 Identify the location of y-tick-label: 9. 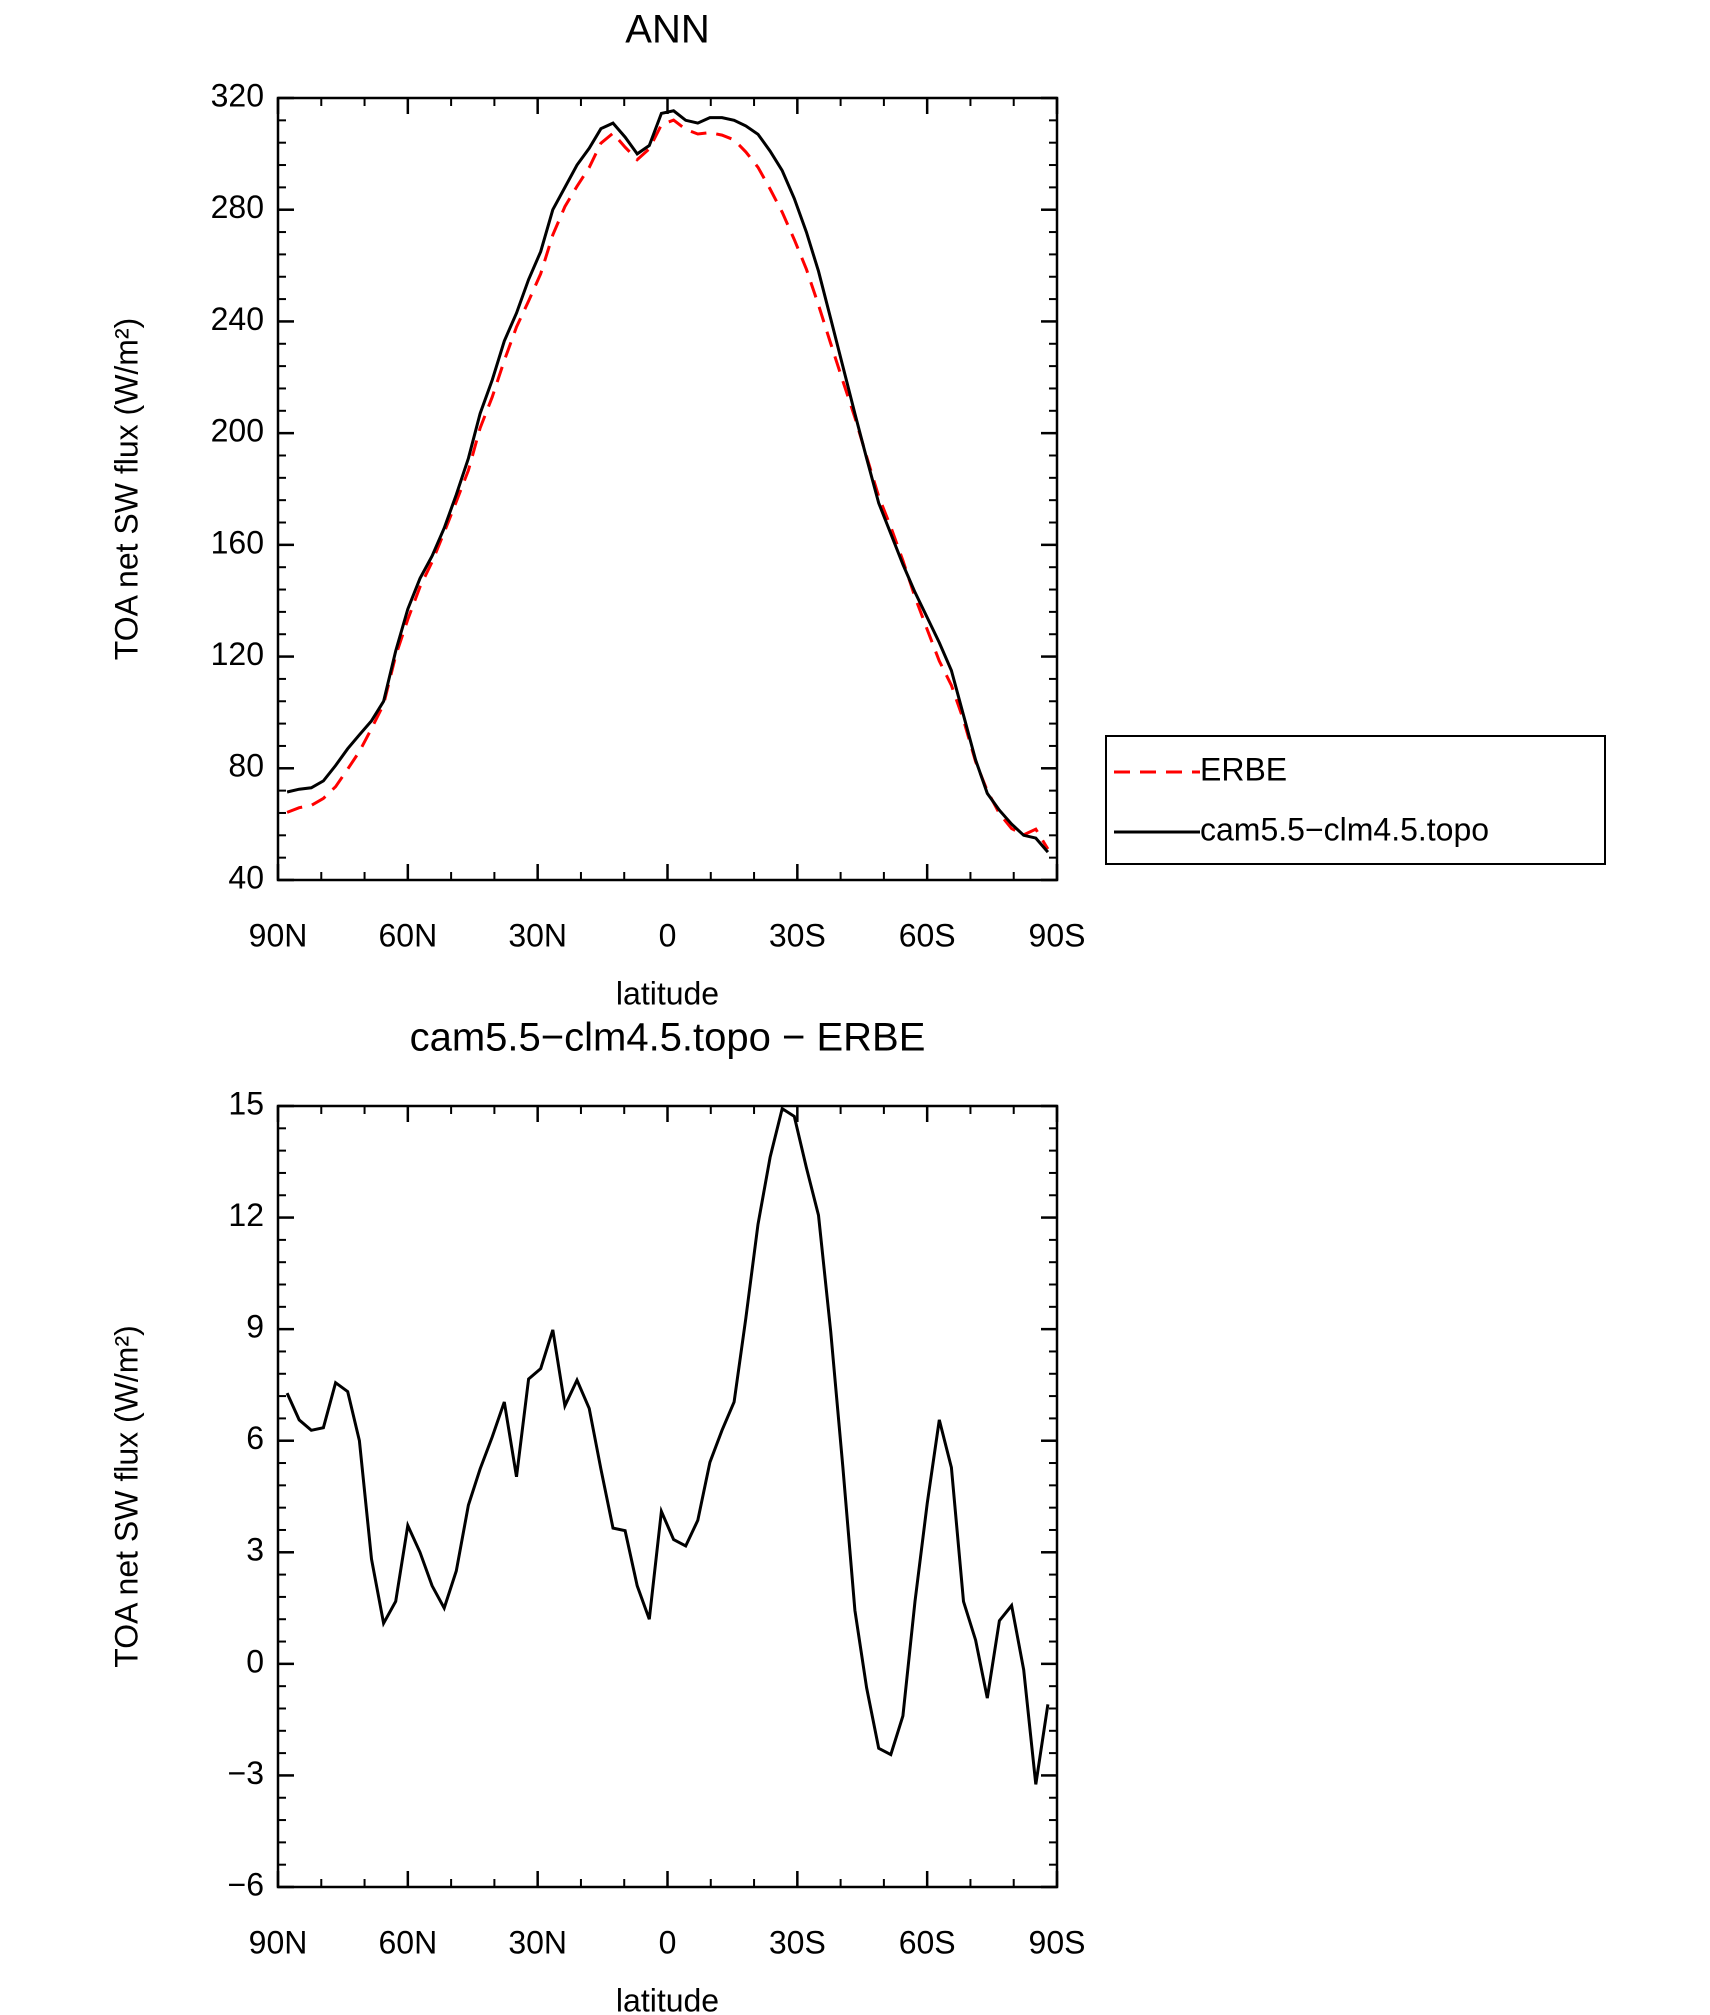
(255, 1327).